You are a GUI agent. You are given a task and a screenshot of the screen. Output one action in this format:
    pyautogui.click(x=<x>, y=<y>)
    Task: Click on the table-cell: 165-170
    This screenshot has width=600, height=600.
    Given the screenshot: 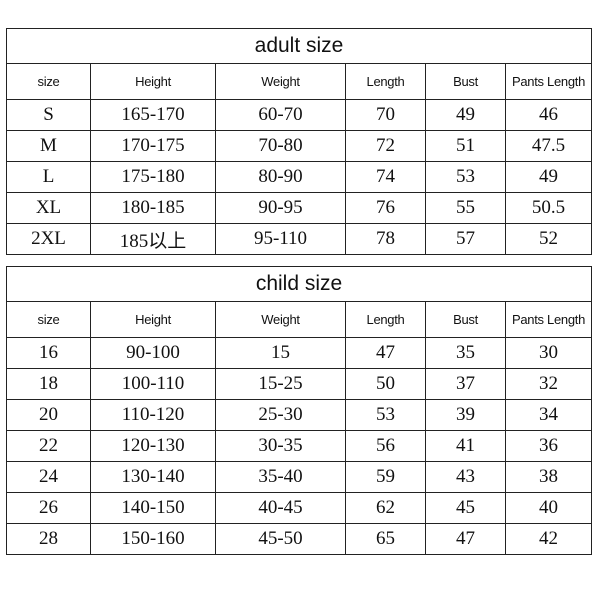 What is the action you would take?
    pyautogui.click(x=153, y=115)
    